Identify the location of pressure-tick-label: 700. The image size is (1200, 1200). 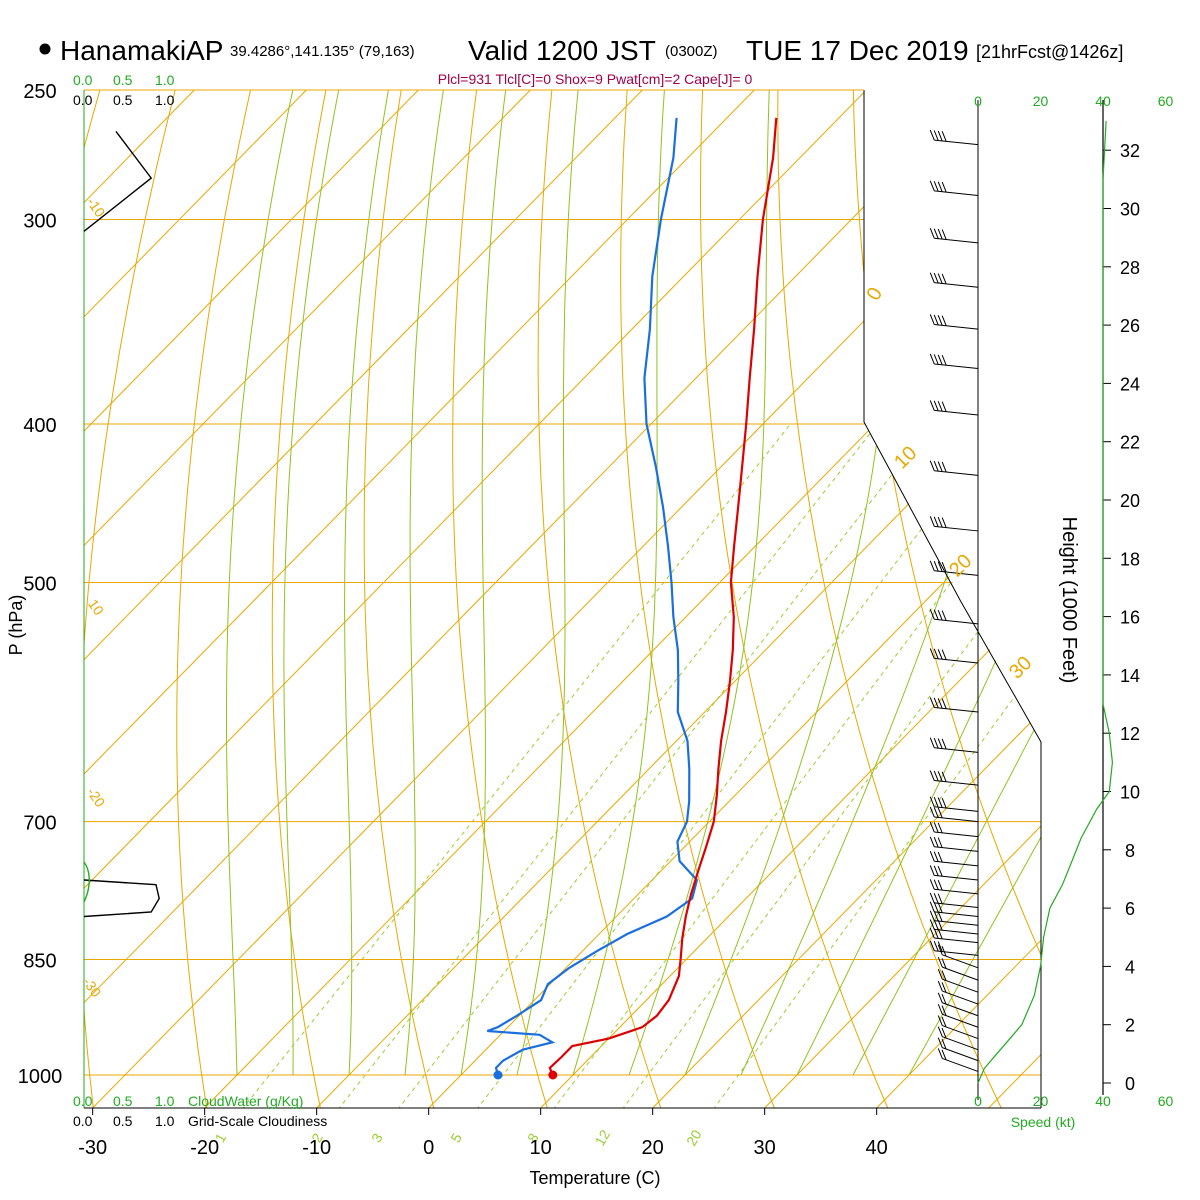
(39, 824).